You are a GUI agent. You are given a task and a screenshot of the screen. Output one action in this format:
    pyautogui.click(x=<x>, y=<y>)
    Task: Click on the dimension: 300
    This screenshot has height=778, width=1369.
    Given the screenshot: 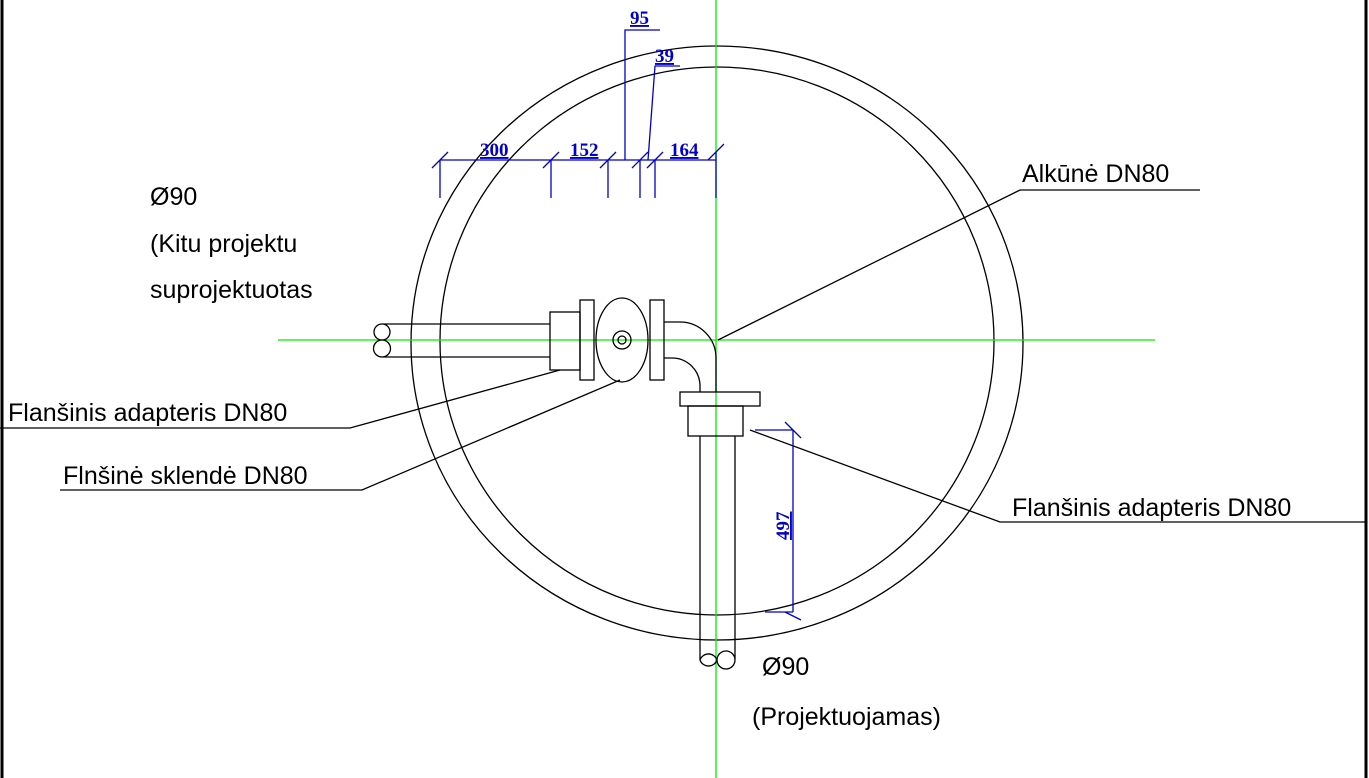 What is the action you would take?
    pyautogui.click(x=494, y=150)
    